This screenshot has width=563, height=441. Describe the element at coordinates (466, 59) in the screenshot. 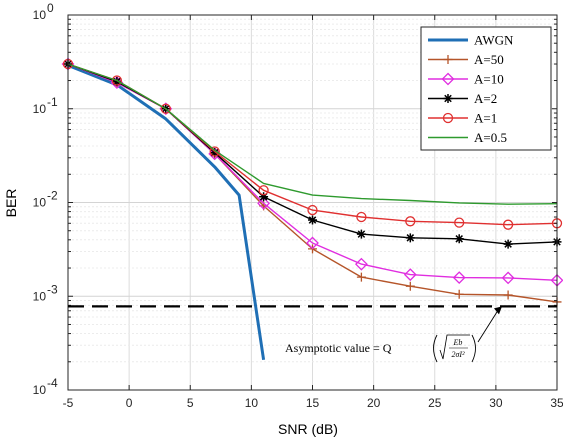

I see `legend-entry: A=50` at that location.